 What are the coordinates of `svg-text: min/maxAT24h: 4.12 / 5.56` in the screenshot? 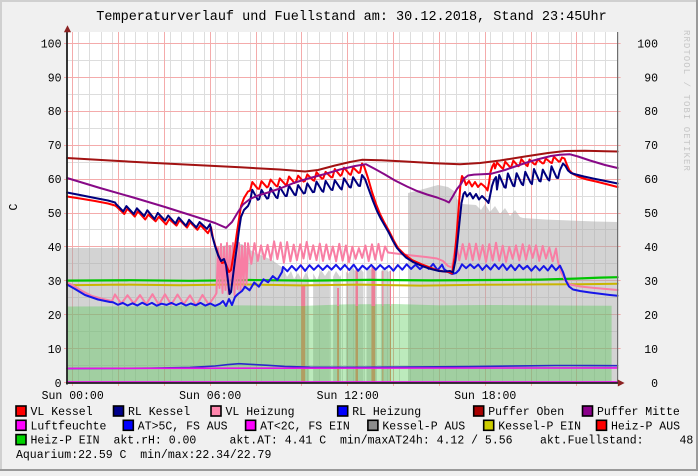 It's located at (426, 441).